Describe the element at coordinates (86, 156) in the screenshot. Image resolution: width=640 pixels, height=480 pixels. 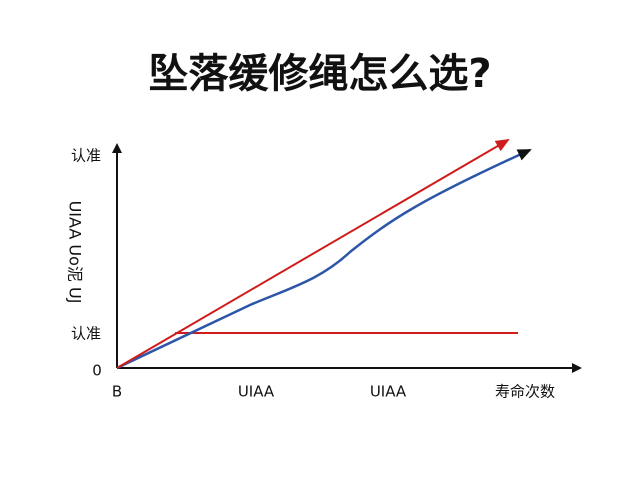
I see `y-top-label: 认准` at that location.